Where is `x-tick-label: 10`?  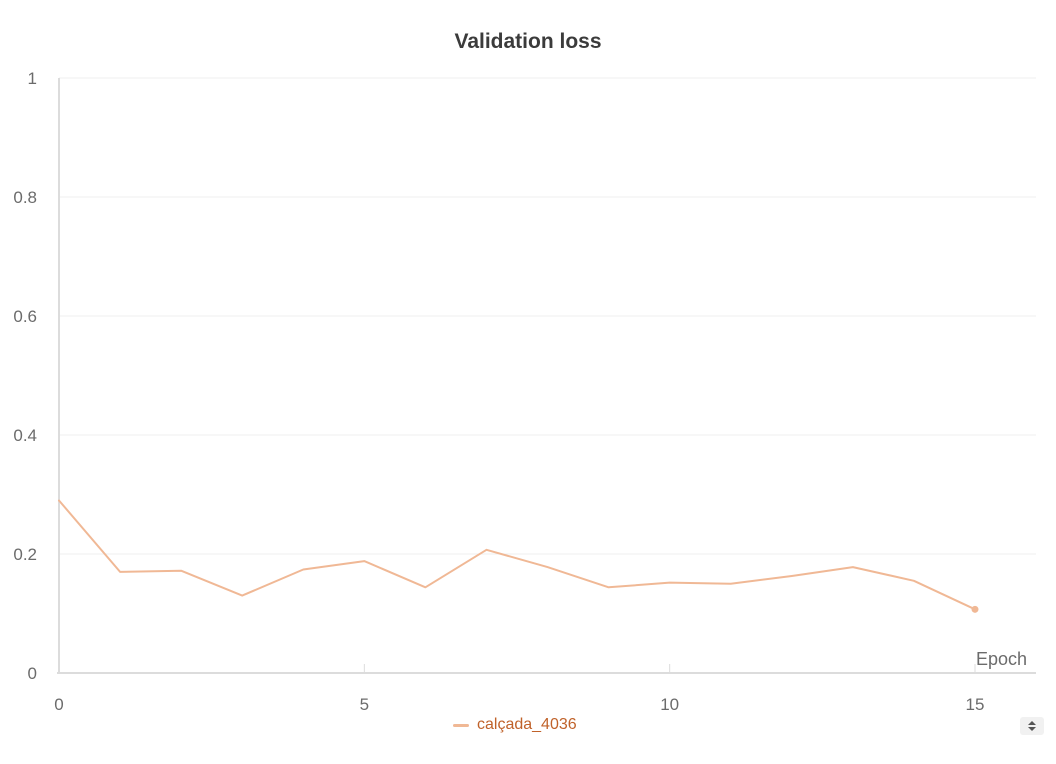 x-tick-label: 10 is located at coordinates (669, 704).